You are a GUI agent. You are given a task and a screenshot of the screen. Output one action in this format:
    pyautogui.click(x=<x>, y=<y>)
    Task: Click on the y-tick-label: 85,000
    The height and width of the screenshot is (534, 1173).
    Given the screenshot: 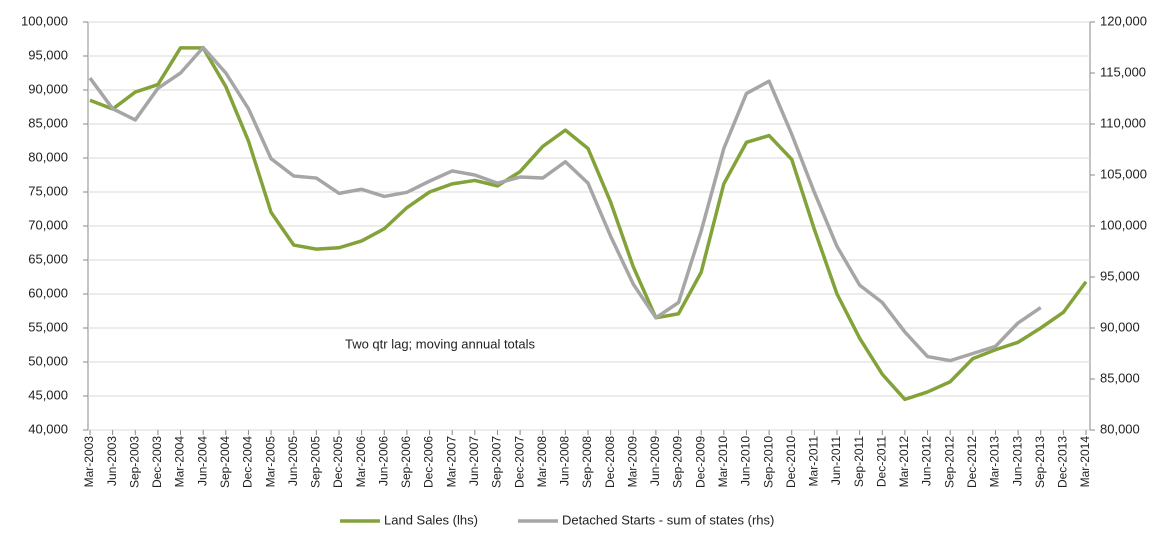 What is the action you would take?
    pyautogui.click(x=48, y=122)
    